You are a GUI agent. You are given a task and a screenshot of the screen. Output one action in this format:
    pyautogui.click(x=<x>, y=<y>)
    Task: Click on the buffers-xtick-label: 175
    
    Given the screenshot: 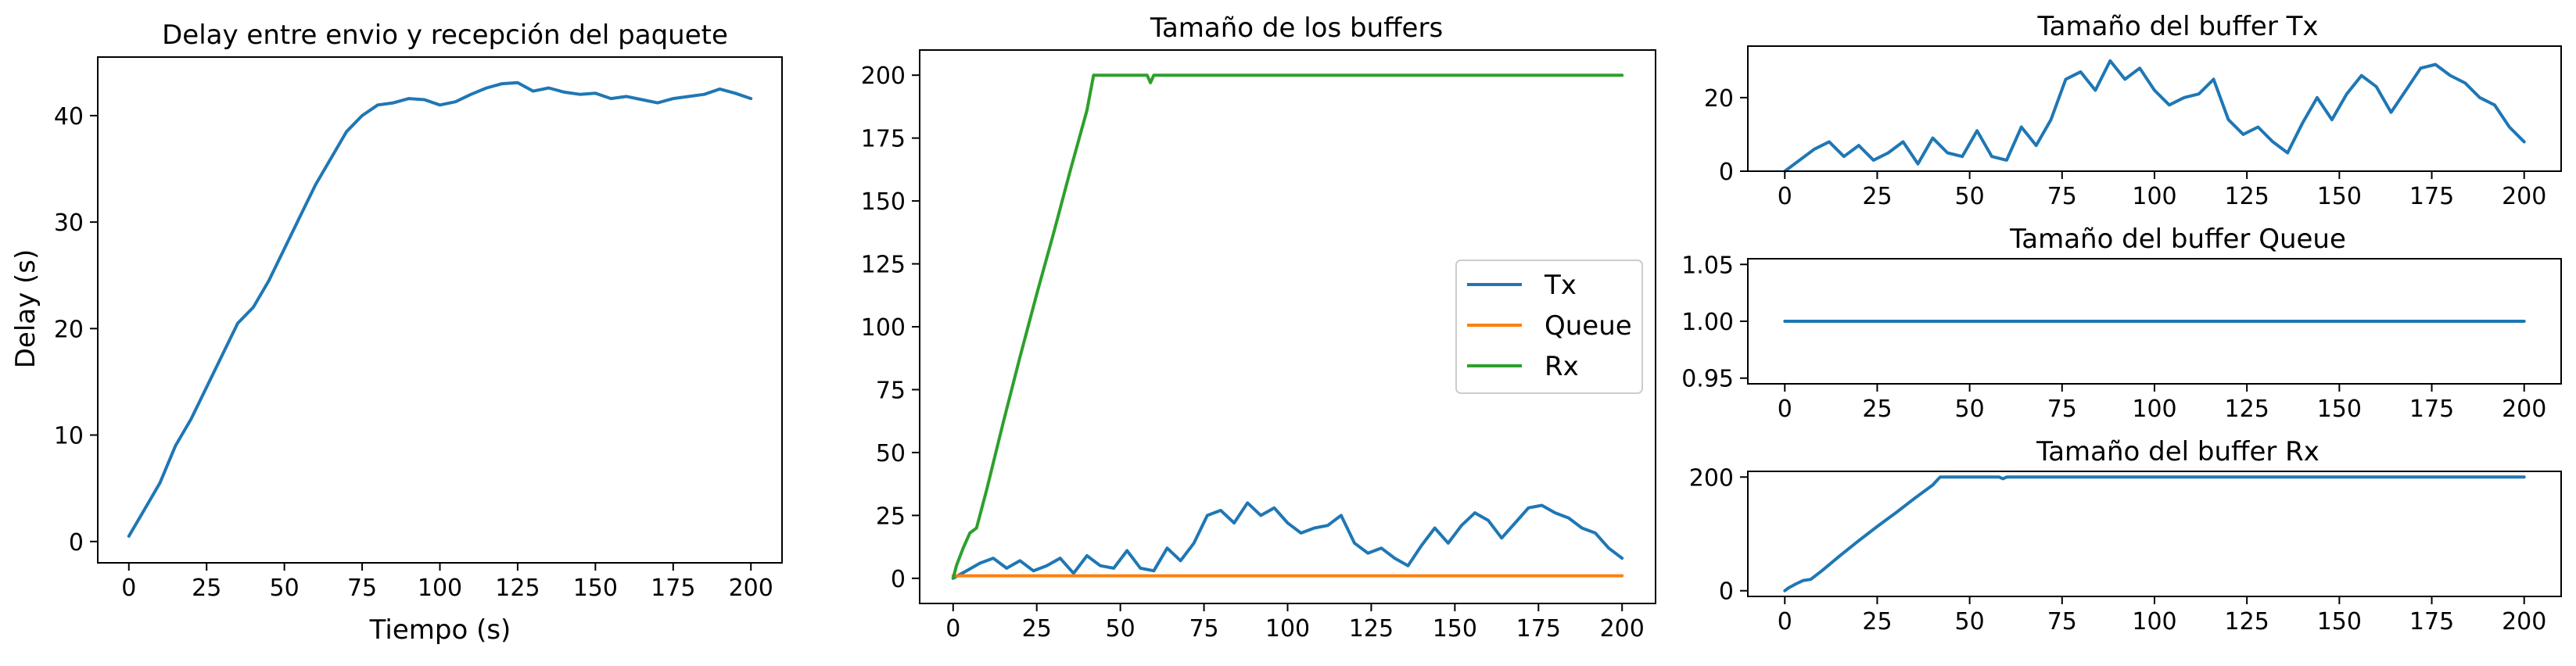 What is the action you would take?
    pyautogui.click(x=1538, y=629)
    